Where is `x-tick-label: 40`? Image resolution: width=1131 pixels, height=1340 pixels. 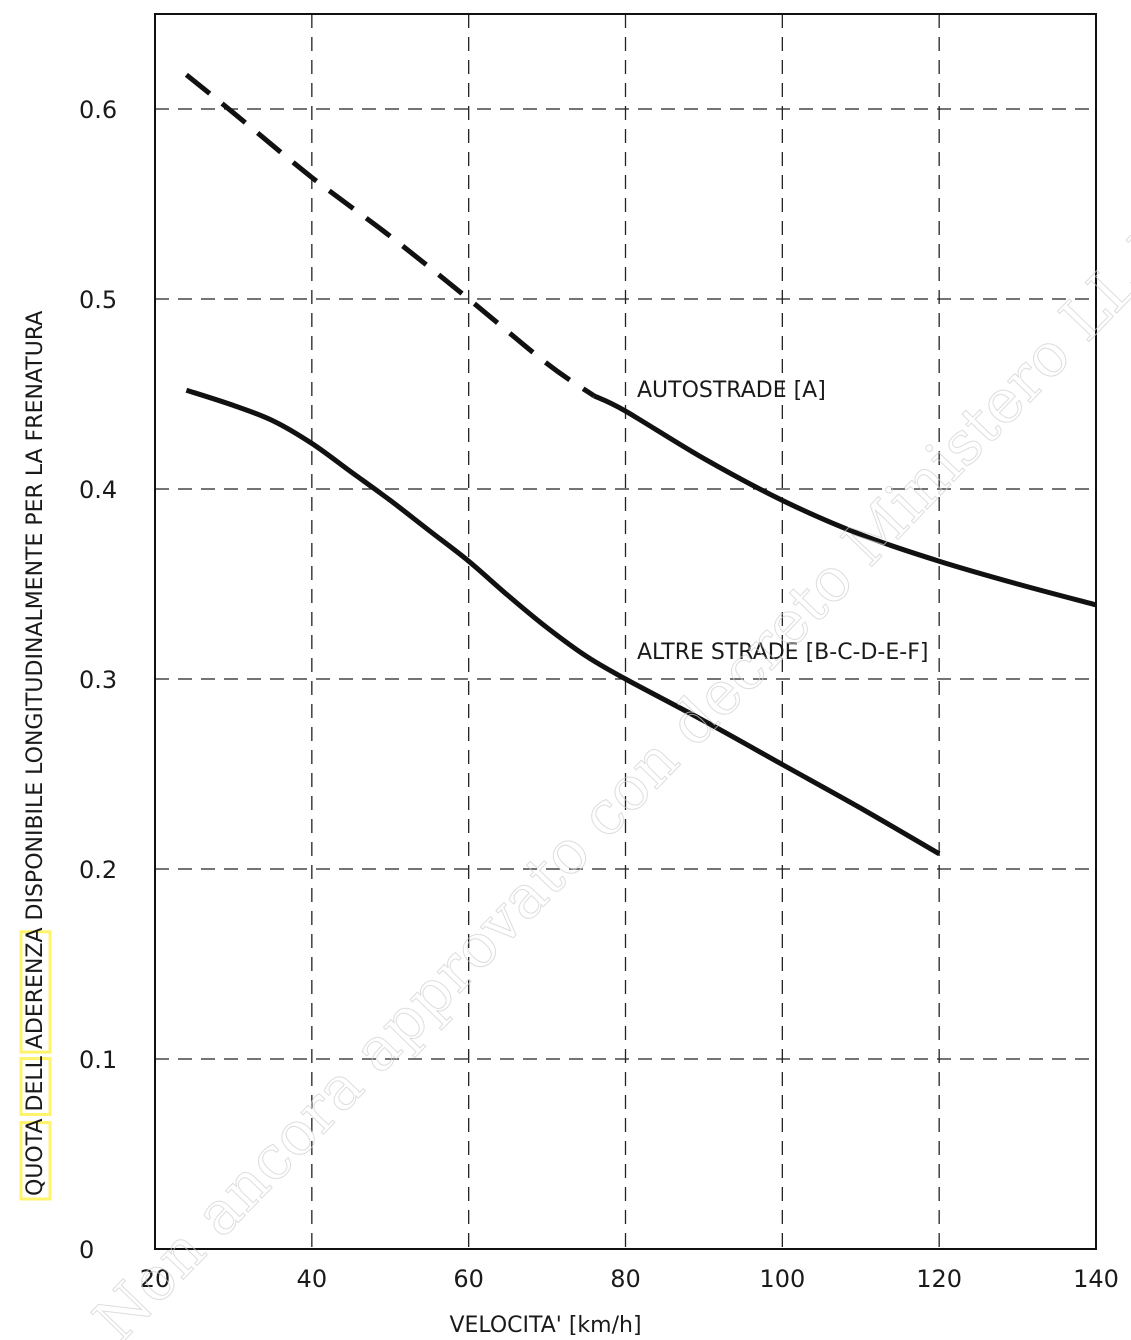 x-tick-label: 40 is located at coordinates (312, 1279).